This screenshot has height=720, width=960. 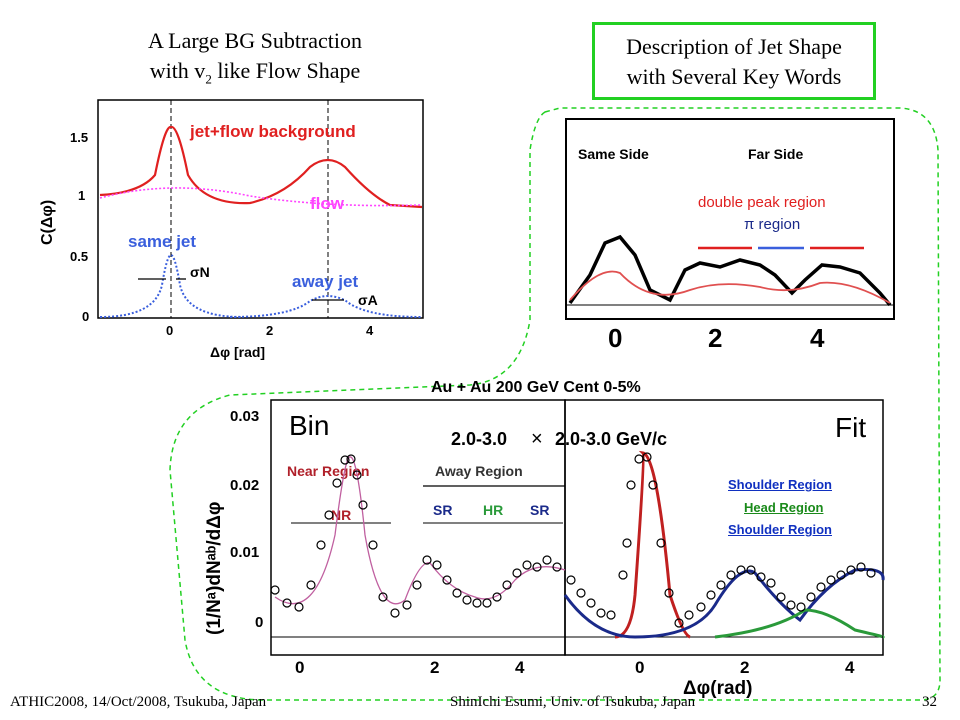 I want to click on plot1-ylabel: C(Δφ), so click(x=47, y=222).